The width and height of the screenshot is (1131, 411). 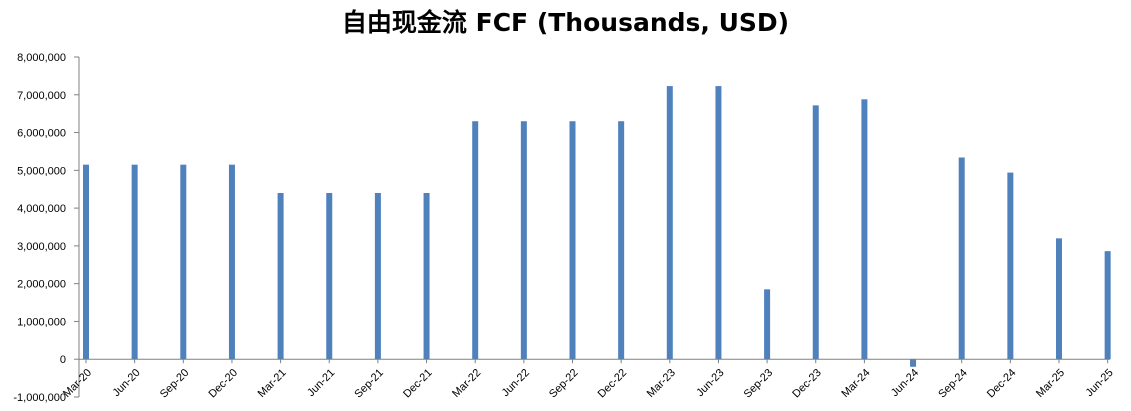 I want to click on x-tick-label: Sep-21, so click(x=369, y=384).